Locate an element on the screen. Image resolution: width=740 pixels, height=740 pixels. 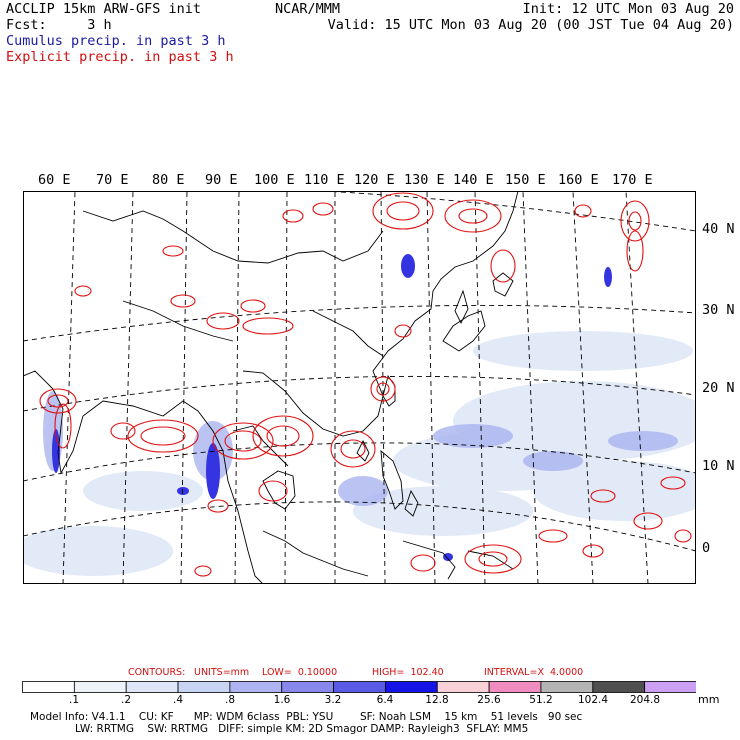
lat-label: 40 N is located at coordinates (718, 229).